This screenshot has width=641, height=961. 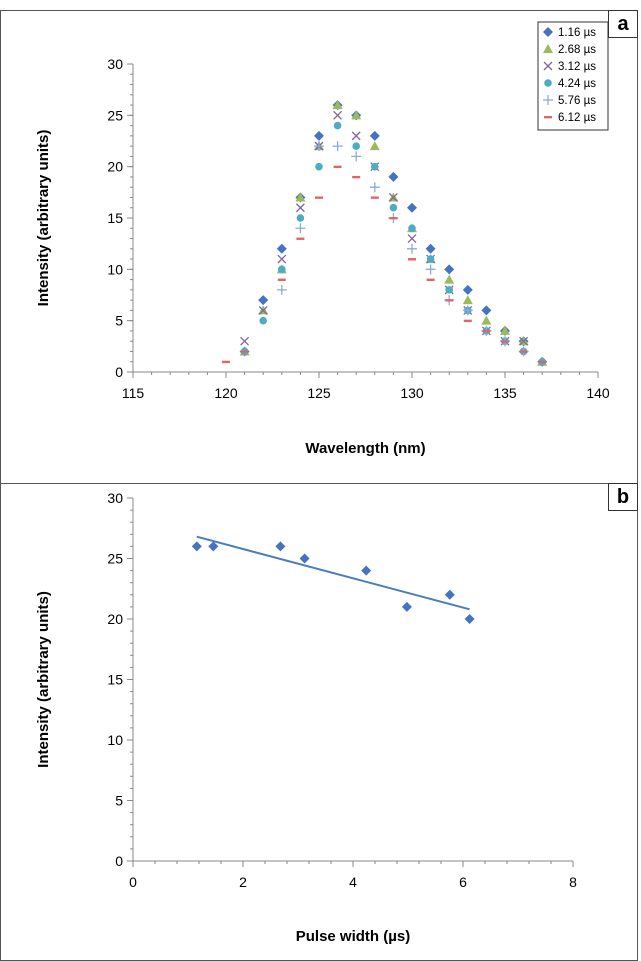 What do you see at coordinates (412, 393) in the screenshot?
I see `x-tick-label: 130` at bounding box center [412, 393].